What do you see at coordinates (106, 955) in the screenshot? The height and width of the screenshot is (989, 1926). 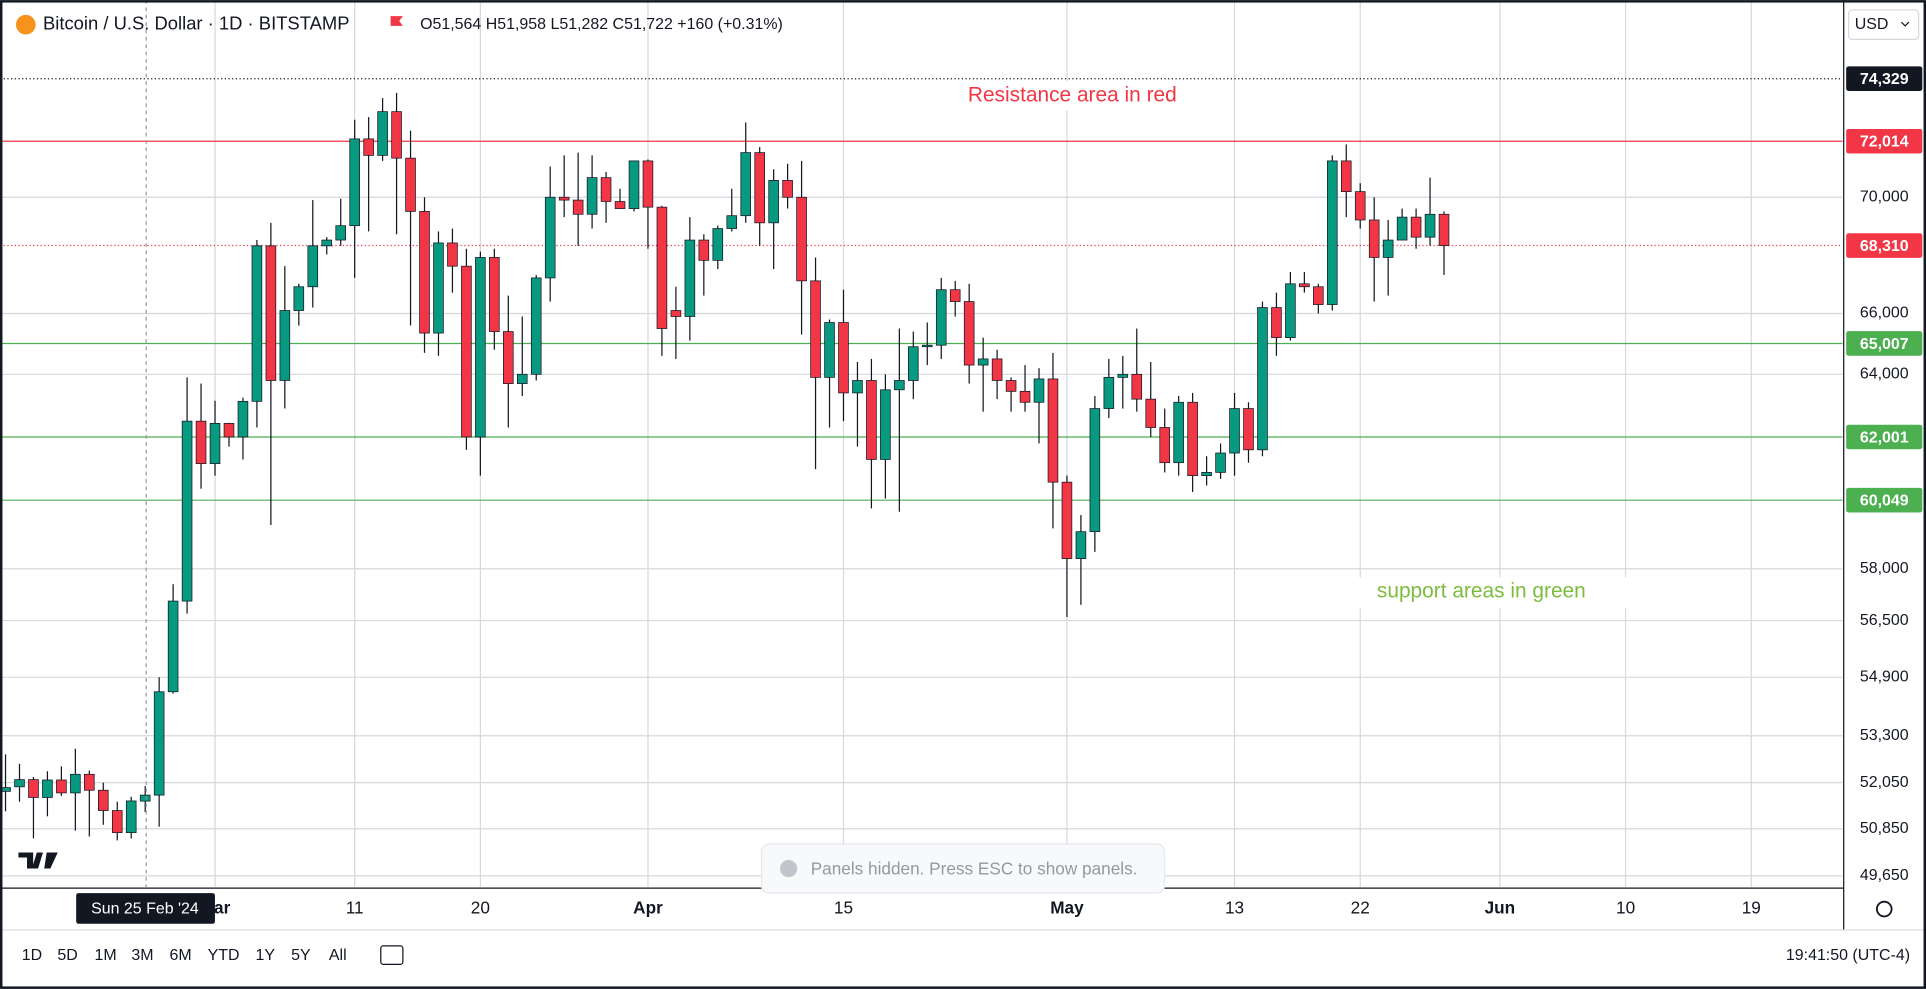 I see `range-button: 1M` at bounding box center [106, 955].